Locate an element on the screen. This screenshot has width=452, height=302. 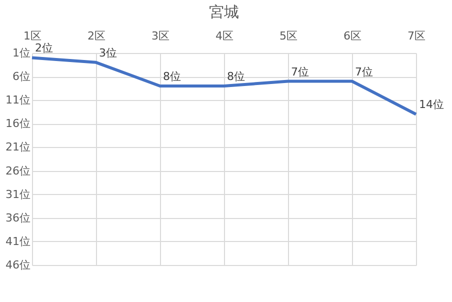
y-tick-label: 6位 is located at coordinates (21, 77).